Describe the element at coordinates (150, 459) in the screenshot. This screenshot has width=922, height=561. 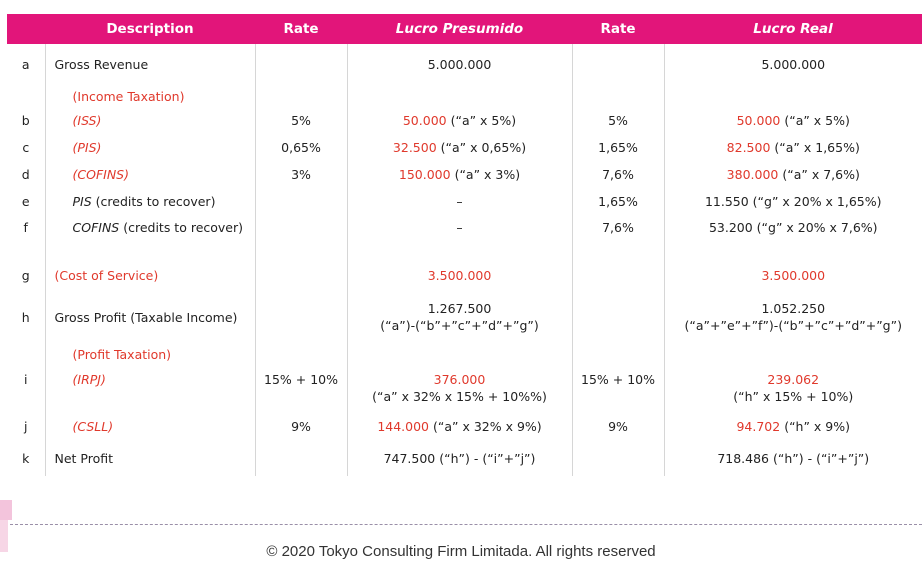
I see `row-description: Net Profit` at that location.